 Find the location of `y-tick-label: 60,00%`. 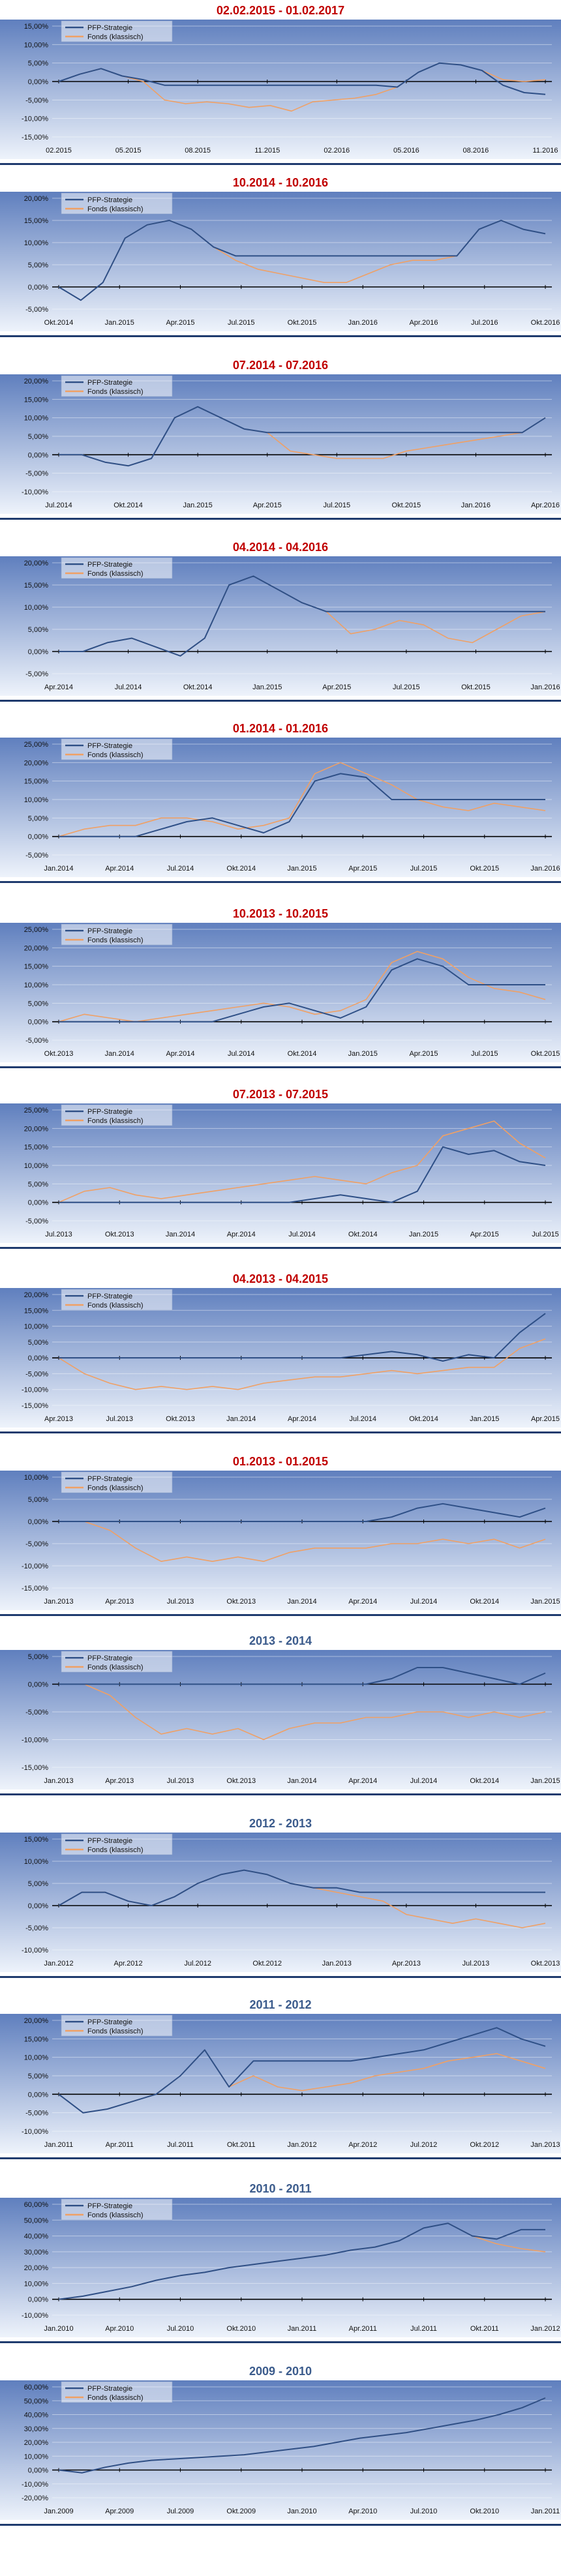

y-tick-label: 60,00% is located at coordinates (36, 2387).